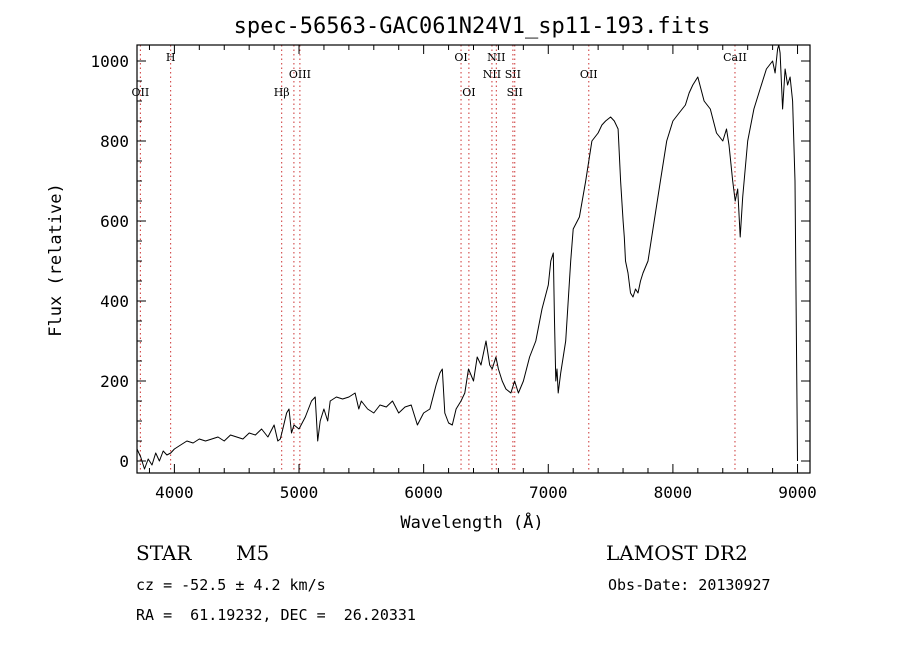 The height and width of the screenshot is (650, 900). What do you see at coordinates (114, 141) in the screenshot?
I see `y-tick-label: 800` at bounding box center [114, 141].